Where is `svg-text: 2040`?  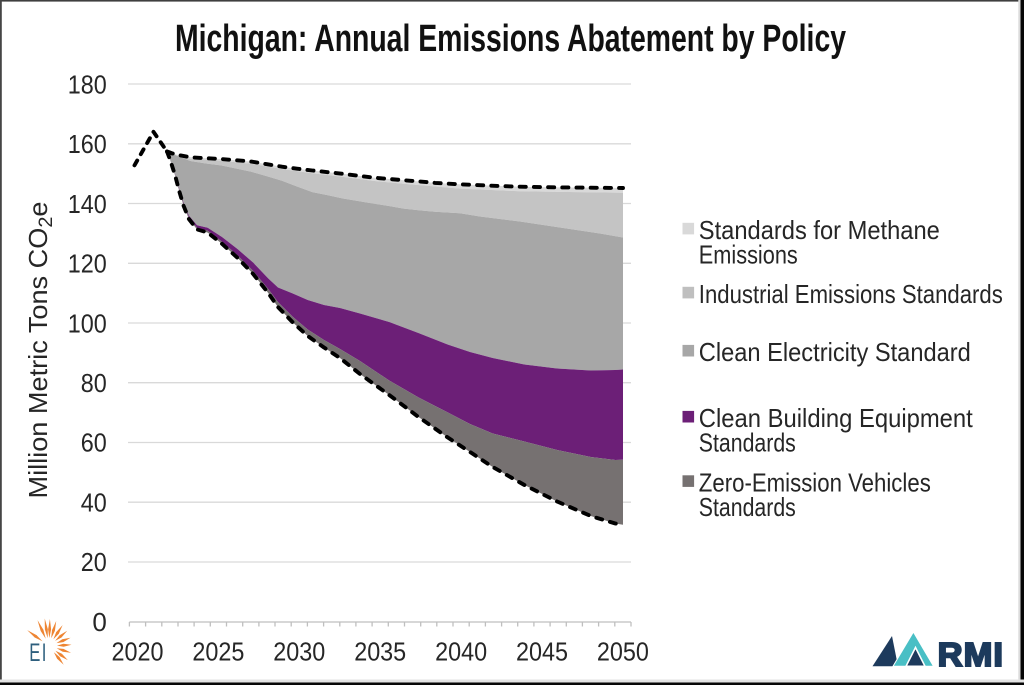
svg-text: 2040 is located at coordinates (461, 652).